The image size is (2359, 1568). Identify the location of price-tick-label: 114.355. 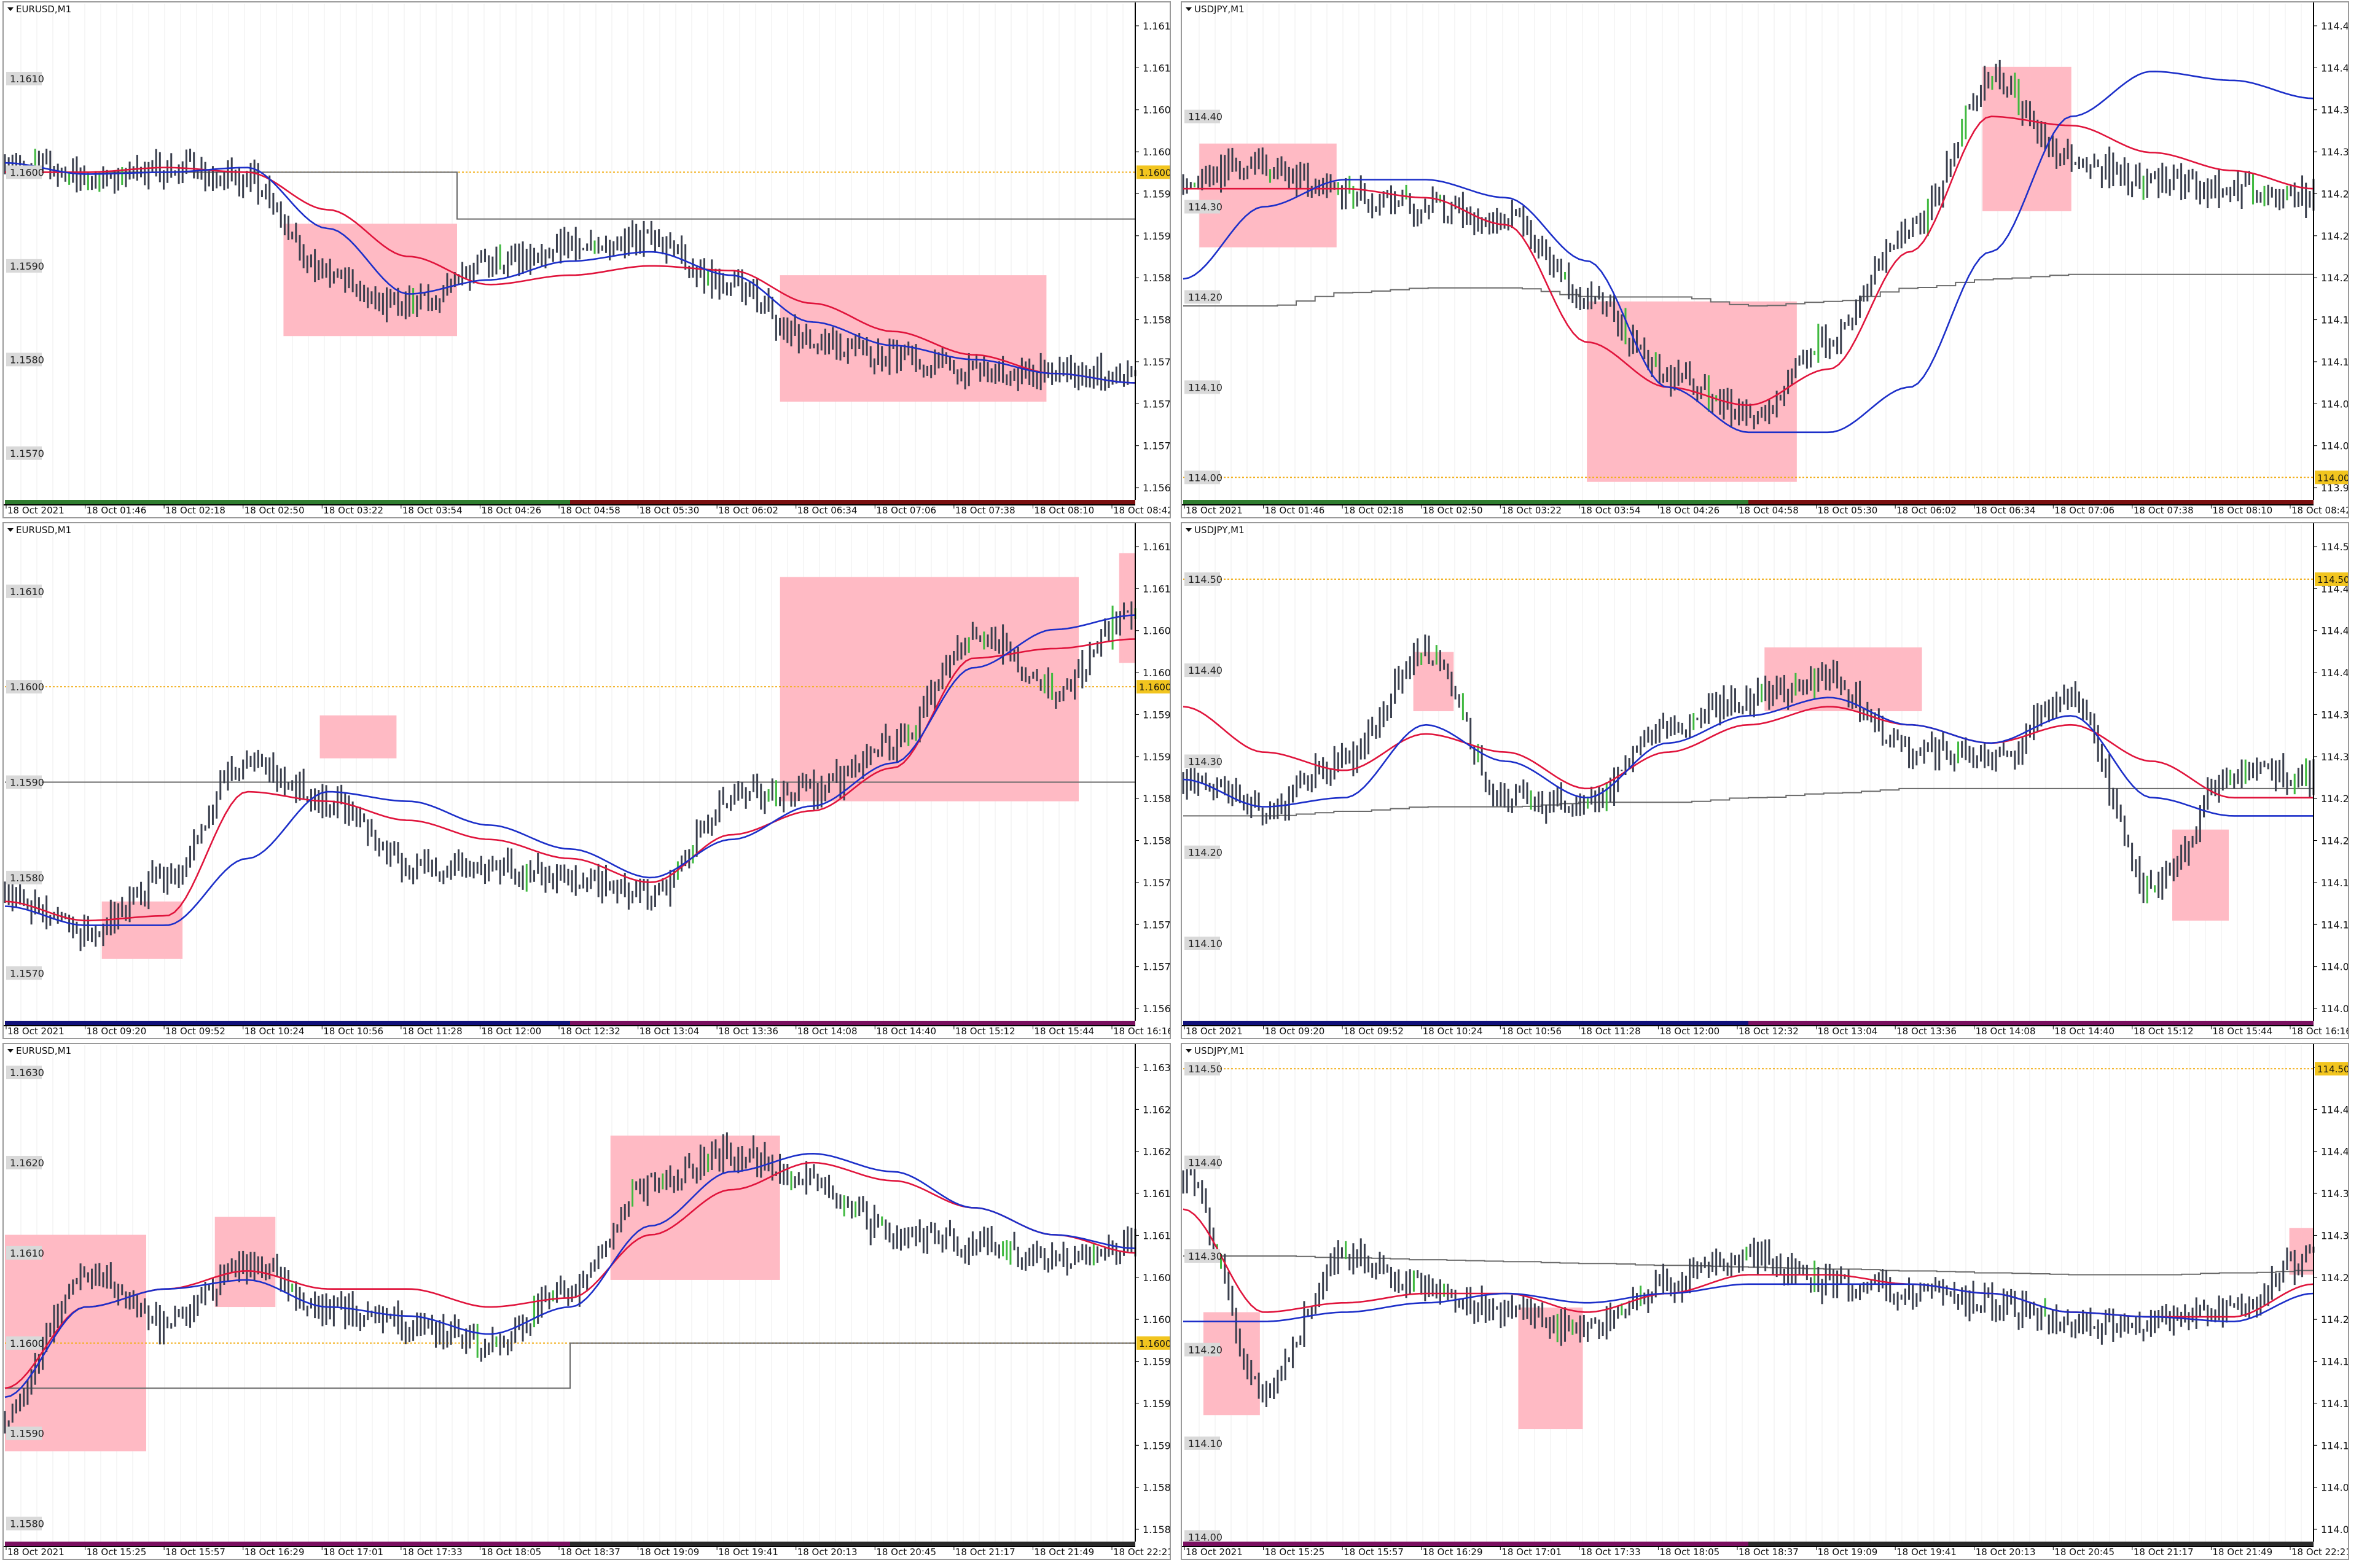
(2335, 714).